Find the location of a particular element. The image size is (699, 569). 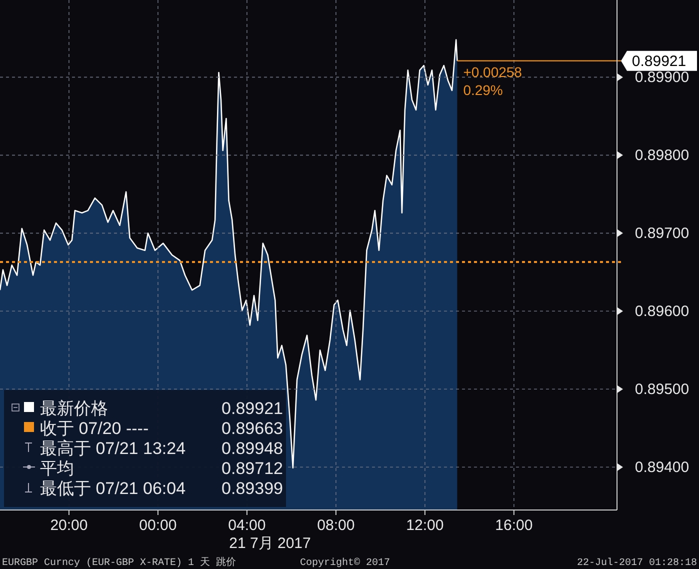

y-tick-label: 0.89600 is located at coordinates (662, 311).